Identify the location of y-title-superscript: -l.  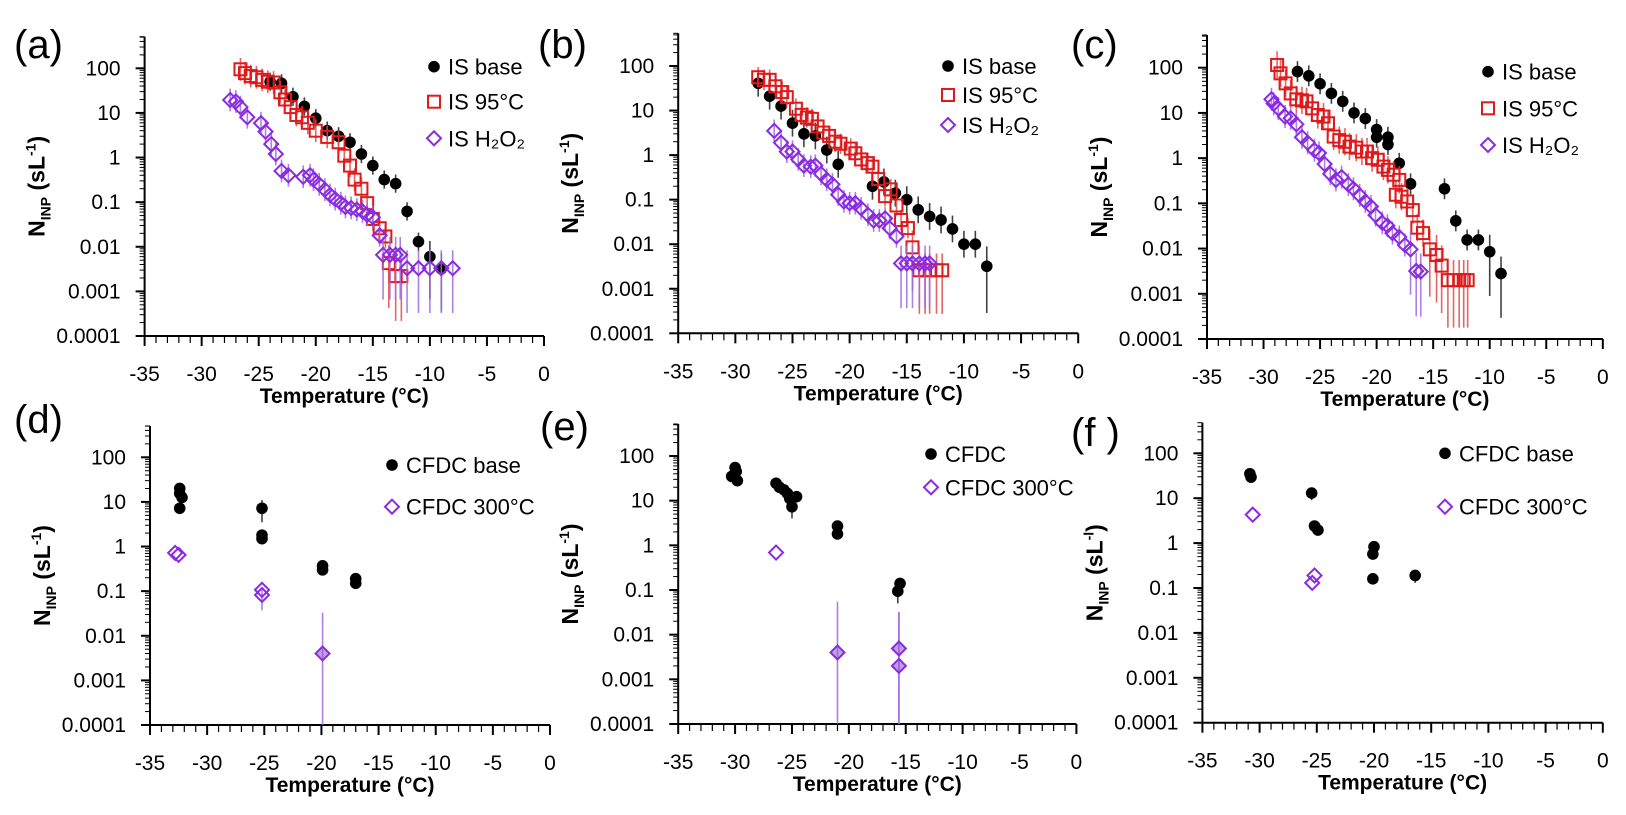
(1088, 536).